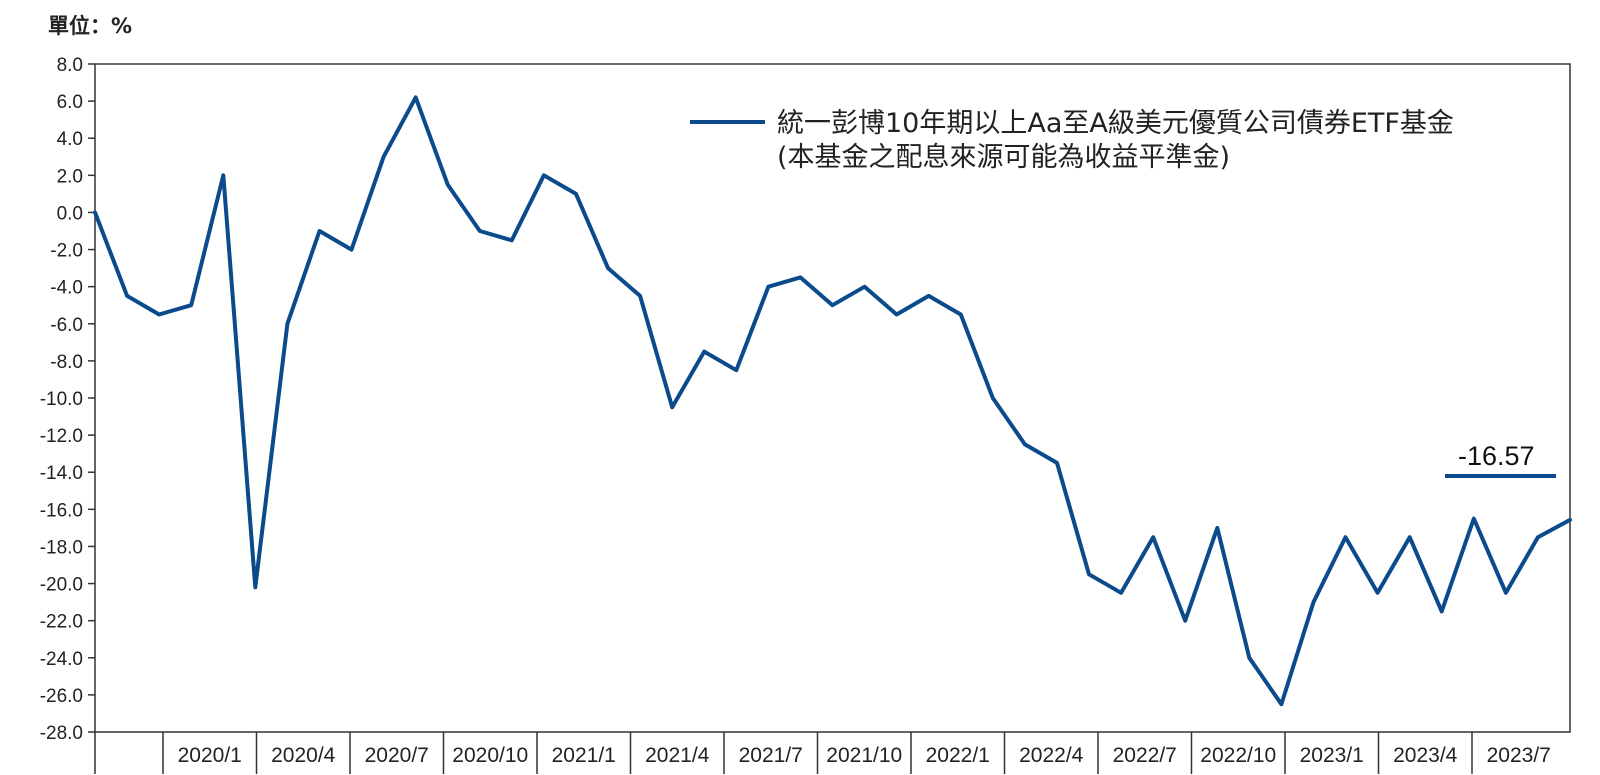  I want to click on y-tick-label: -12.0, so click(61, 436).